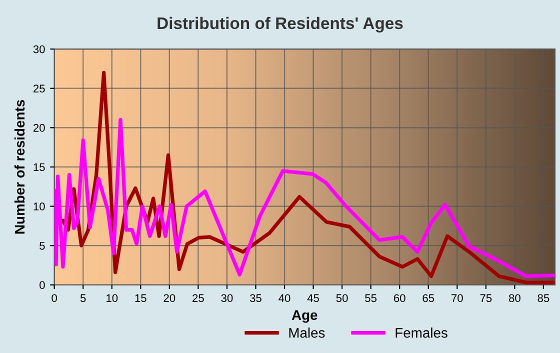 The width and height of the screenshot is (560, 353). I want to click on x-tick-label: 50, so click(342, 298).